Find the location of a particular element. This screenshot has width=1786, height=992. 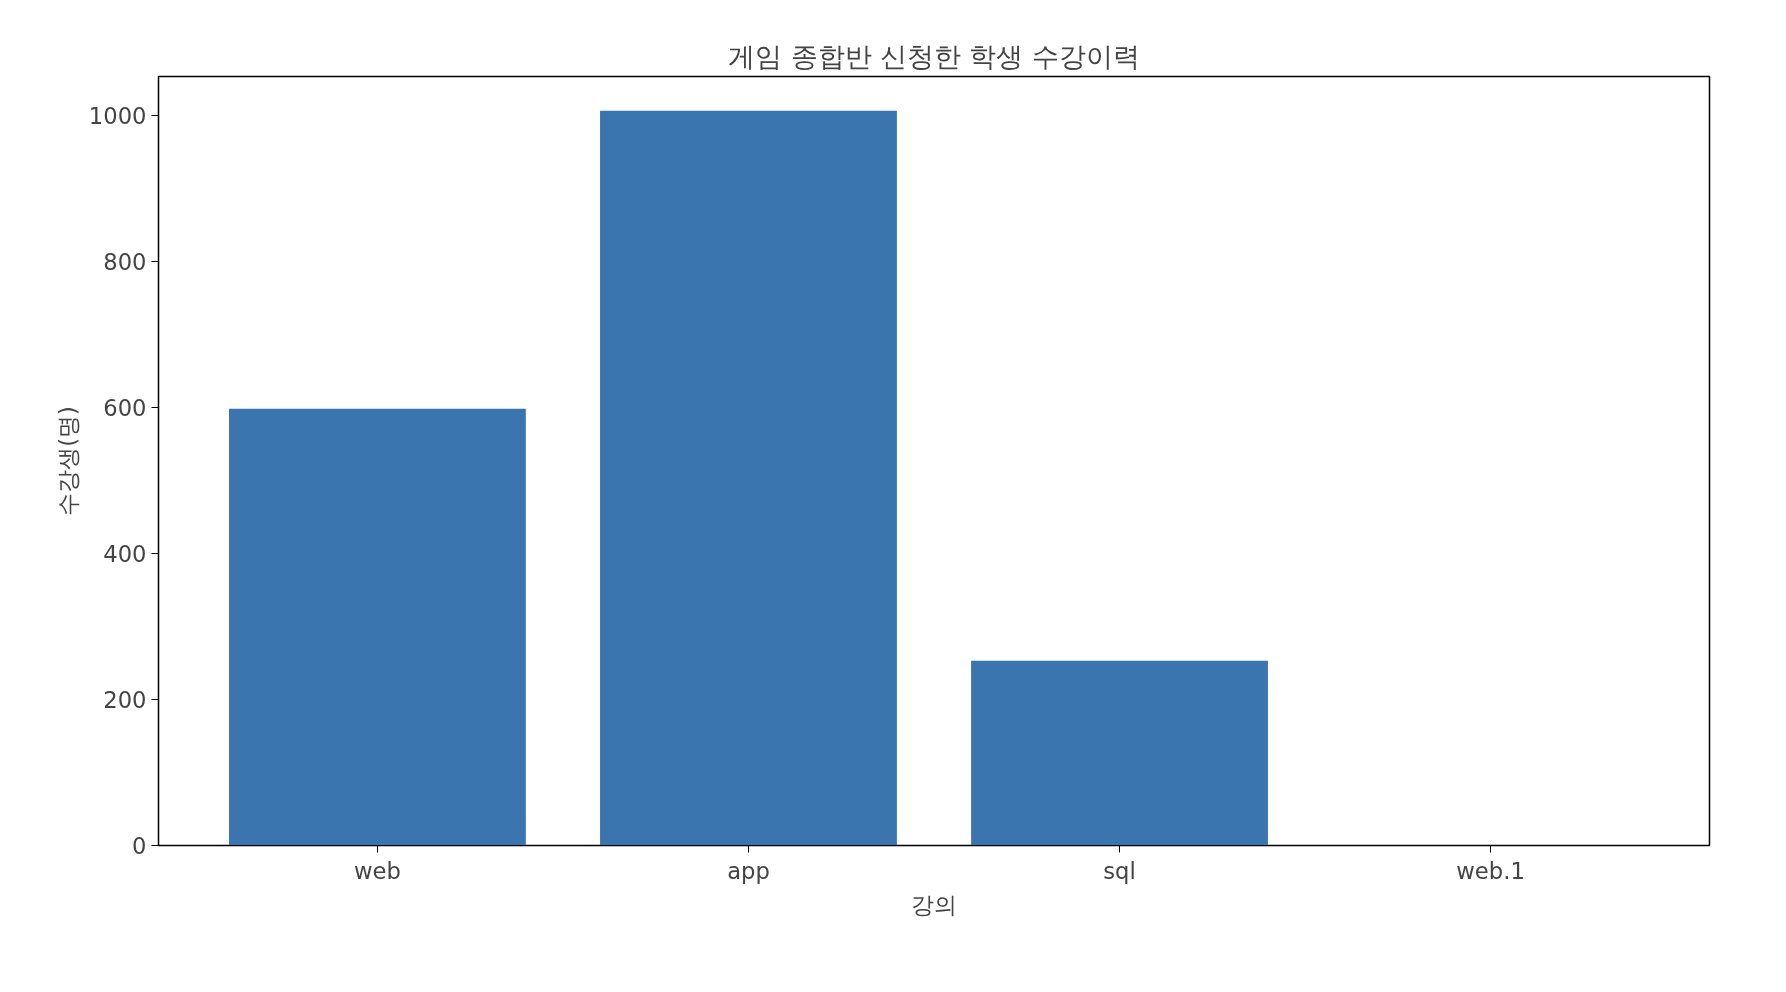

y-tick-label: 200 is located at coordinates (125, 699).